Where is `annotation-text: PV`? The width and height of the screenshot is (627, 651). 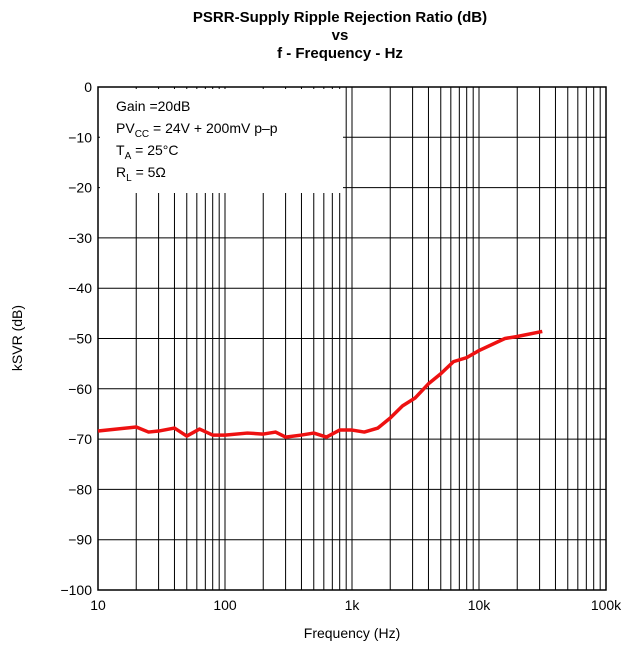 annotation-text: PV is located at coordinates (125, 128).